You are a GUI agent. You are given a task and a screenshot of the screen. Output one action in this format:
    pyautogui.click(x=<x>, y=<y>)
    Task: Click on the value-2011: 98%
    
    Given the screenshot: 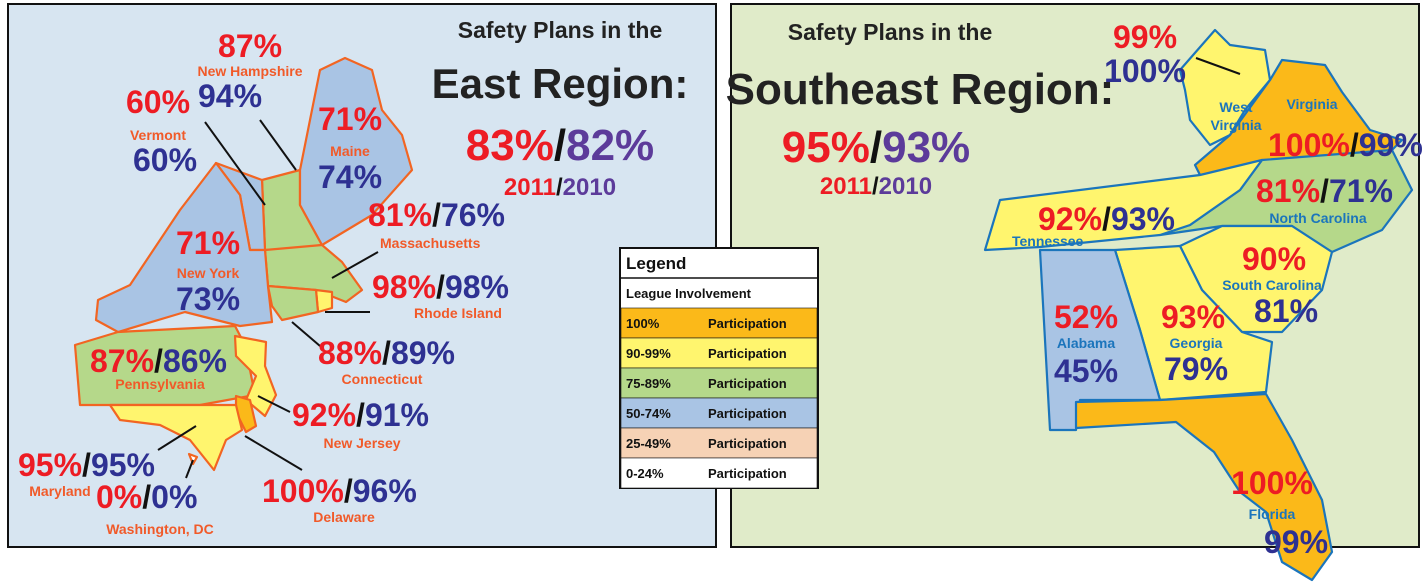 What is the action you would take?
    pyautogui.click(x=404, y=287)
    